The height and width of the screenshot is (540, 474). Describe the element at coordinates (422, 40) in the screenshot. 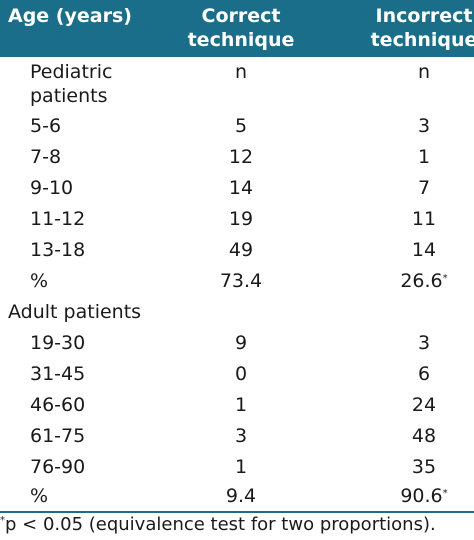

I see `header-incorrect-line2: technique` at that location.